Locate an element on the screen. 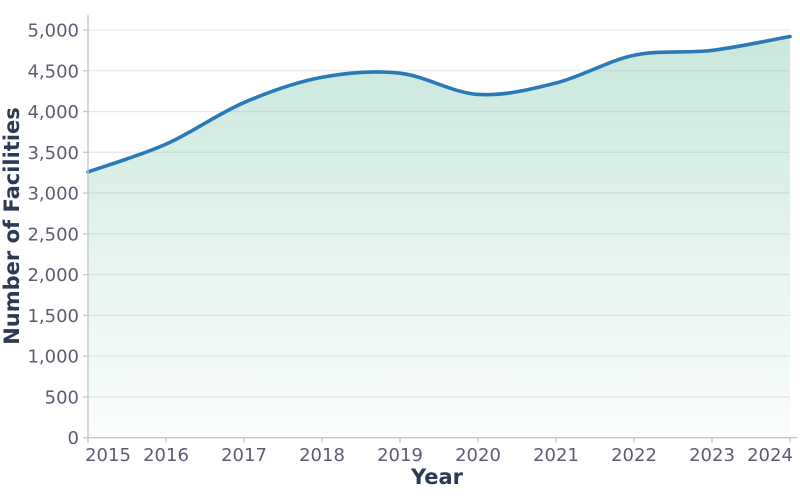 This screenshot has height=500, width=800. y-tick-label: 500 is located at coordinates (62, 397).